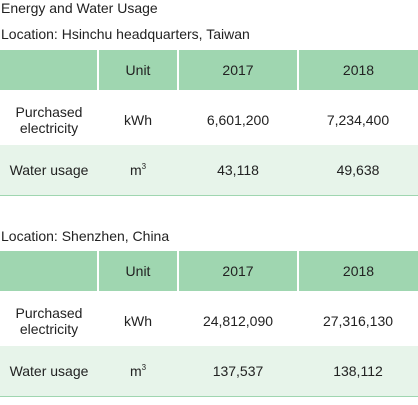  What do you see at coordinates (358, 371) in the screenshot?
I see `row-value-2018: 138,112` at bounding box center [358, 371].